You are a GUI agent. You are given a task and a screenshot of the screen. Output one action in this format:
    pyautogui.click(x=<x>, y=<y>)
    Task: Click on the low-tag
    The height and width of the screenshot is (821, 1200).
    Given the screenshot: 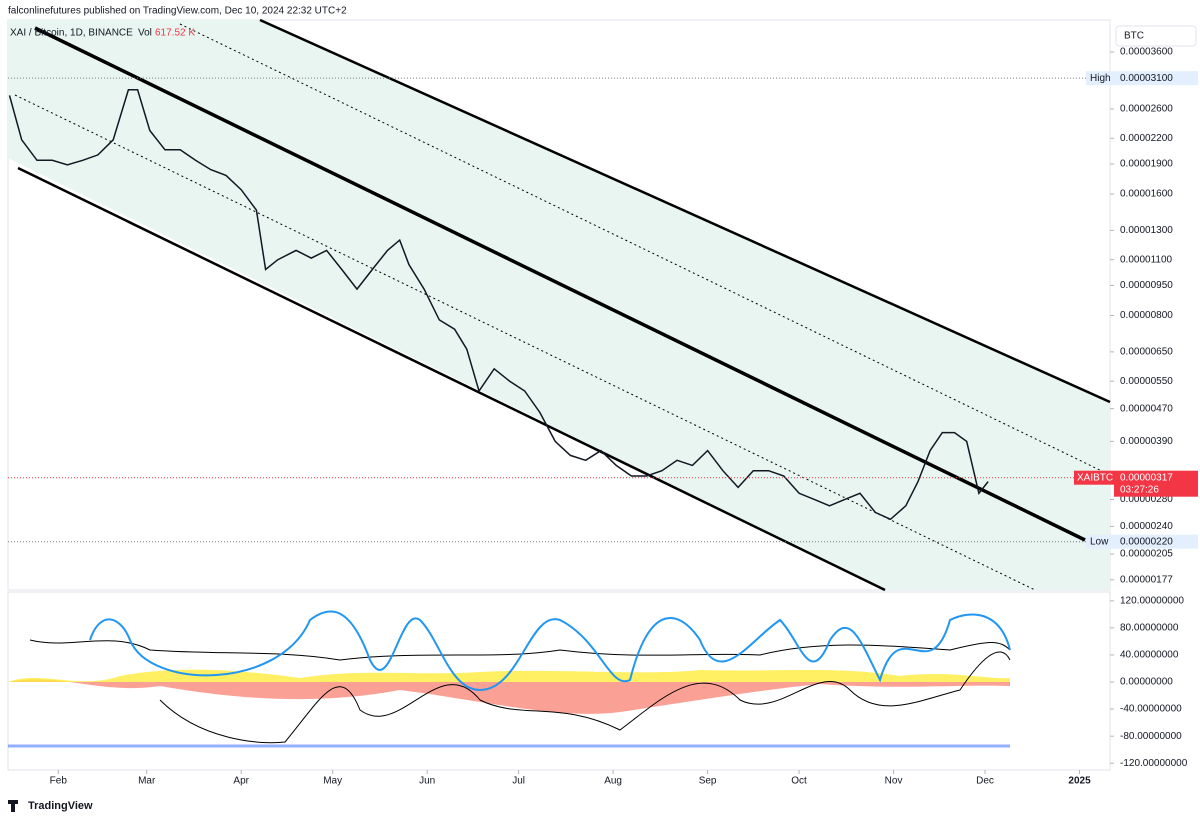 What is the action you would take?
    pyautogui.click(x=1100, y=541)
    